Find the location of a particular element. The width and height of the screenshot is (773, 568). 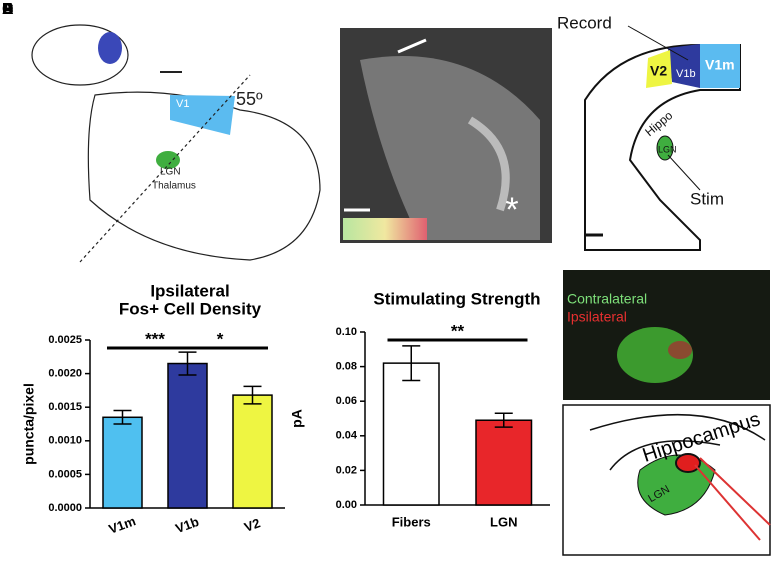

cut-line is located at coordinates (165, 168).